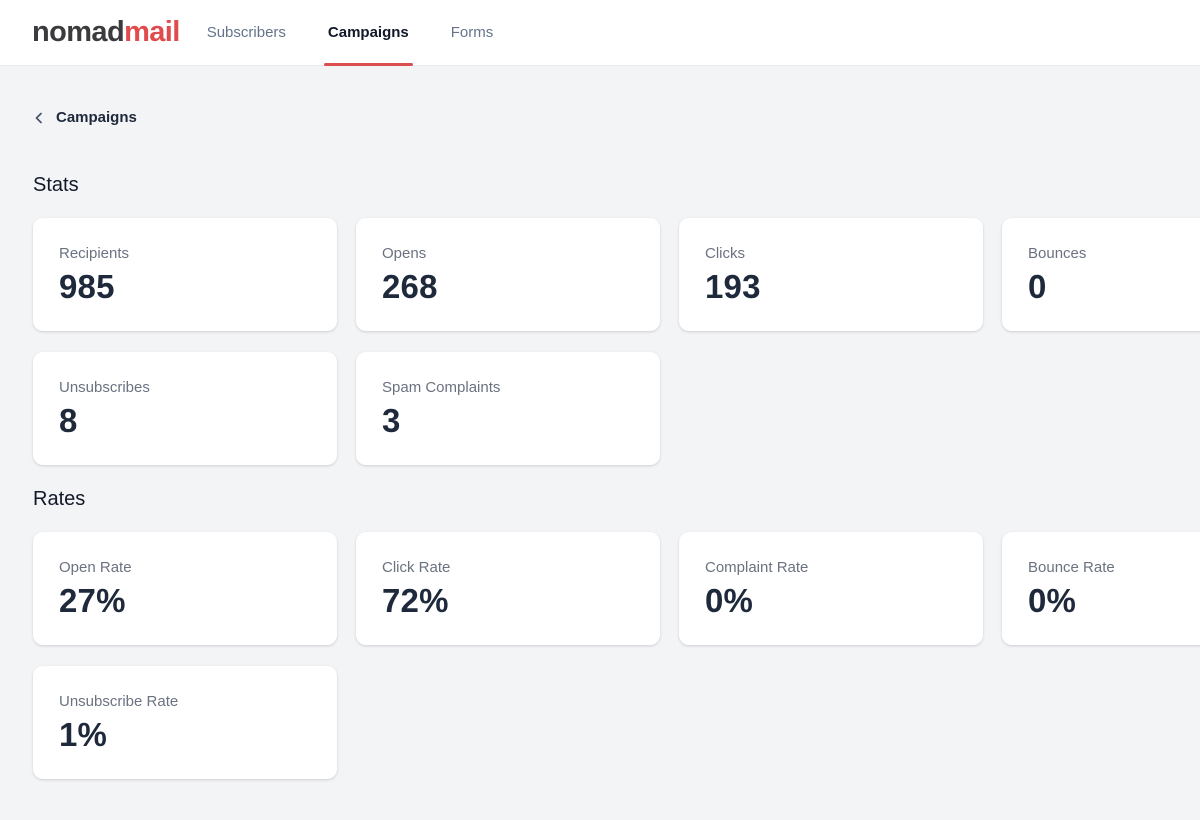  What do you see at coordinates (416, 567) in the screenshot?
I see `stat-card-label: Click Rate` at bounding box center [416, 567].